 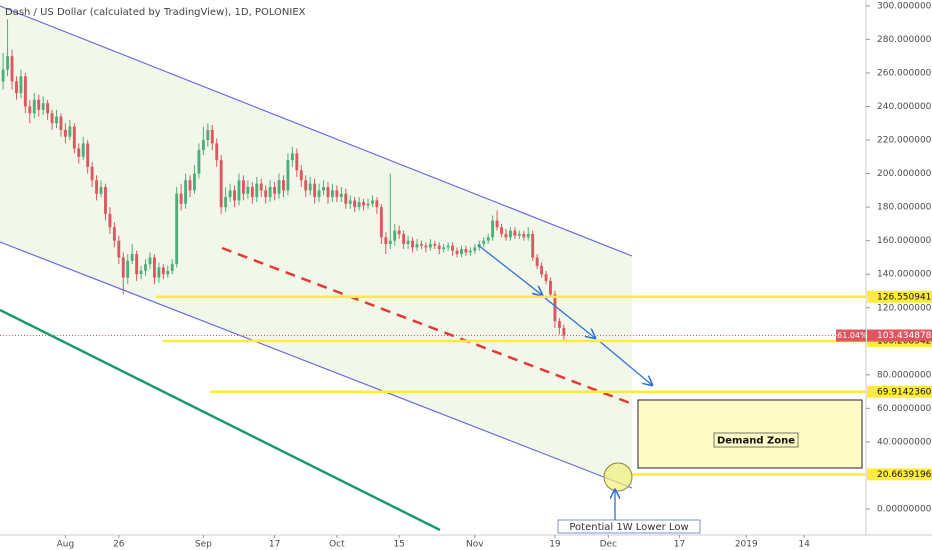 I want to click on y-tick-label: 140.00000000, so click(x=904, y=275).